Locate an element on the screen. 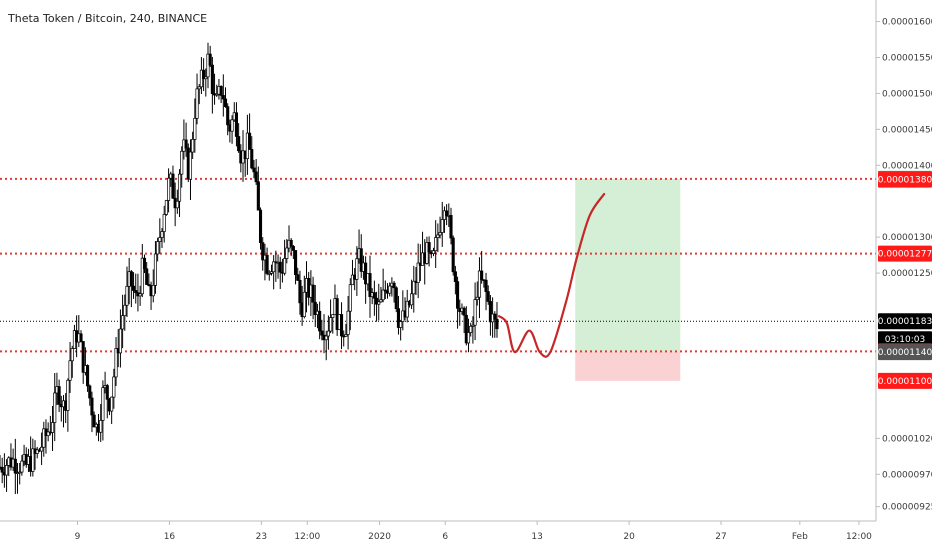  price-label-4: 03:10:03 is located at coordinates (905, 340).